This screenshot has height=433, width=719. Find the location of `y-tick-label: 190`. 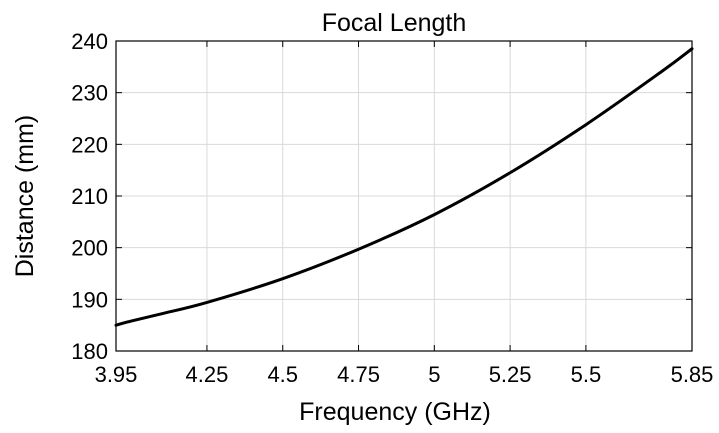

y-tick-label: 190 is located at coordinates (89, 299).